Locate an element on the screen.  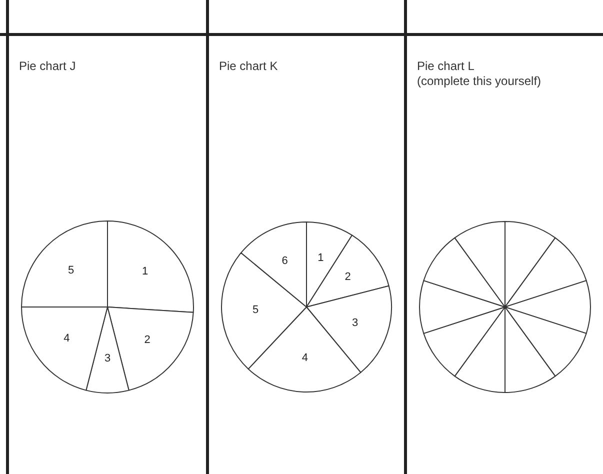
chart-title: Pie chart K is located at coordinates (248, 66).